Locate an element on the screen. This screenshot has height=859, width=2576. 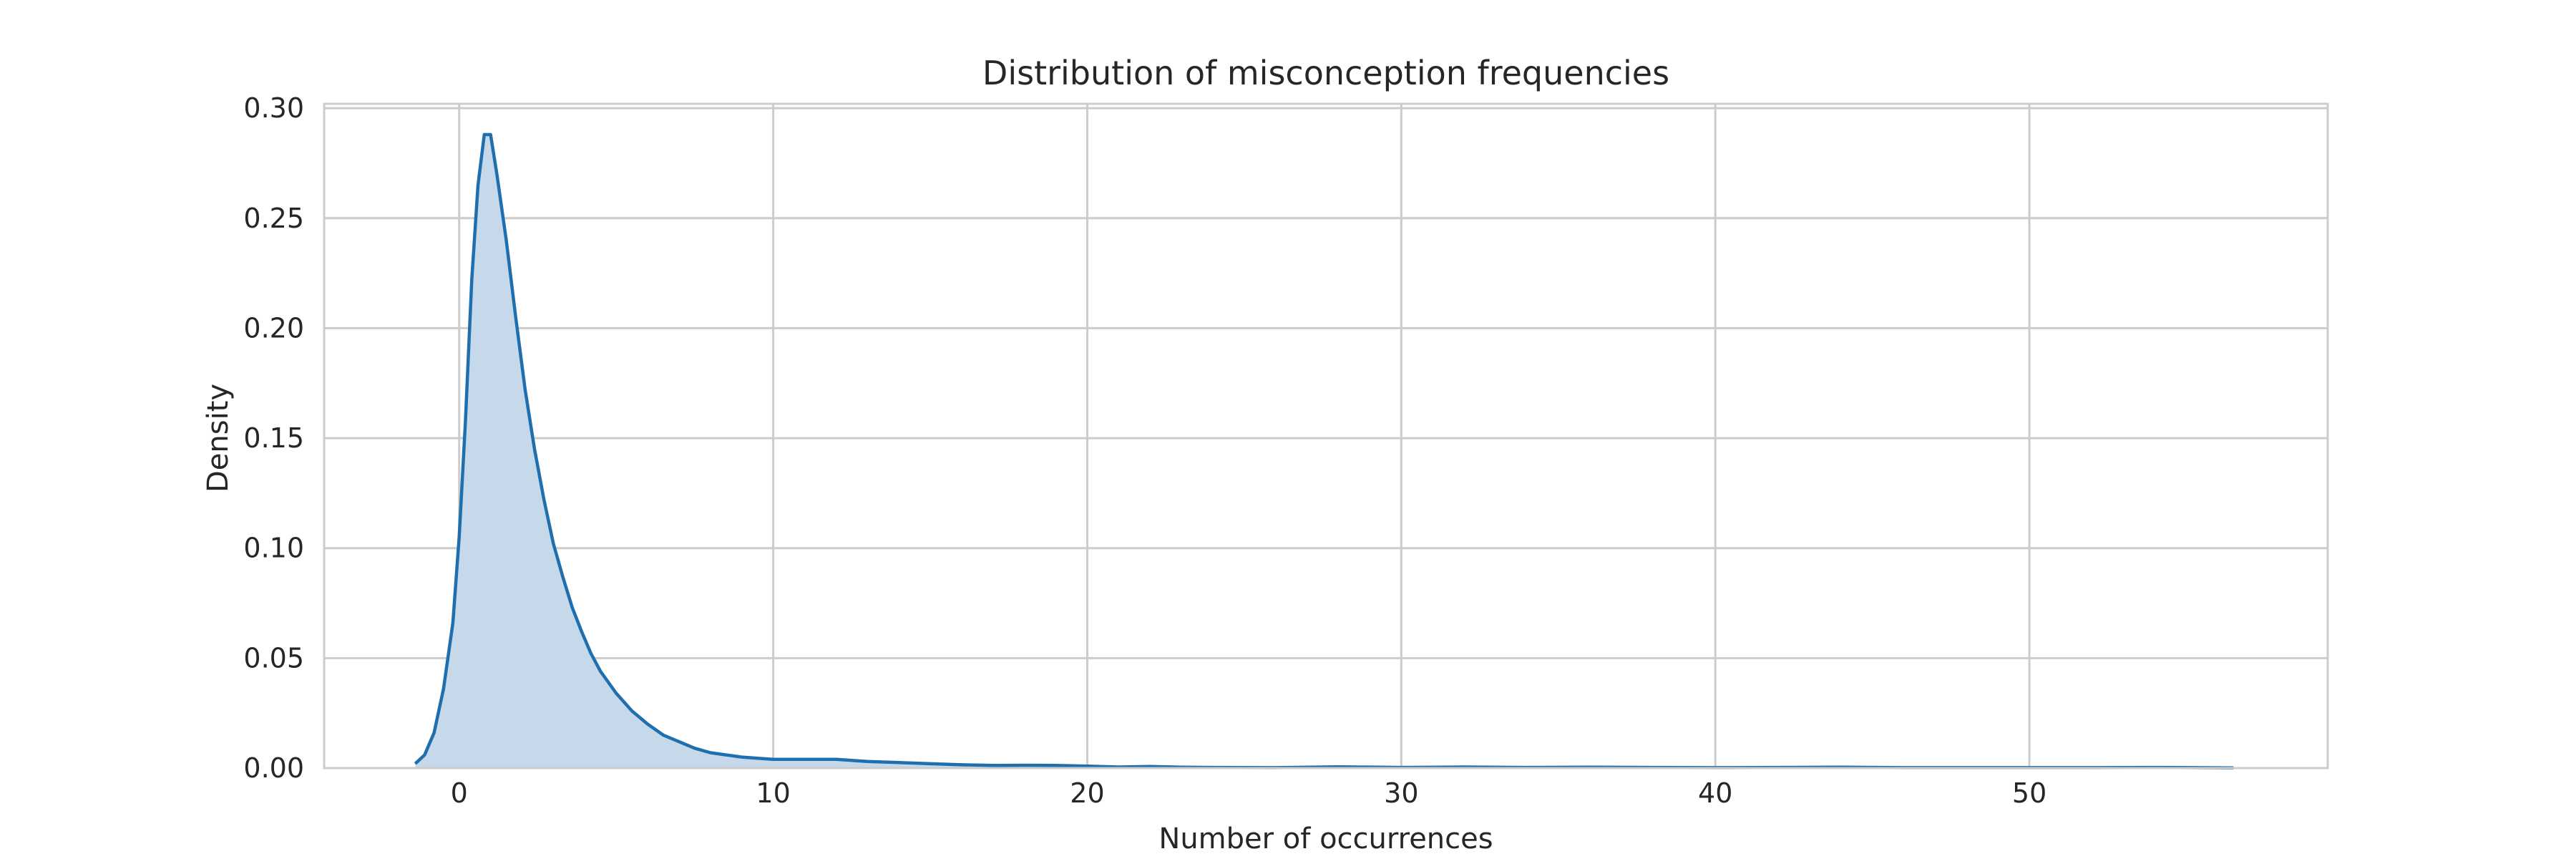
y-axis-label: Density is located at coordinates (218, 438).